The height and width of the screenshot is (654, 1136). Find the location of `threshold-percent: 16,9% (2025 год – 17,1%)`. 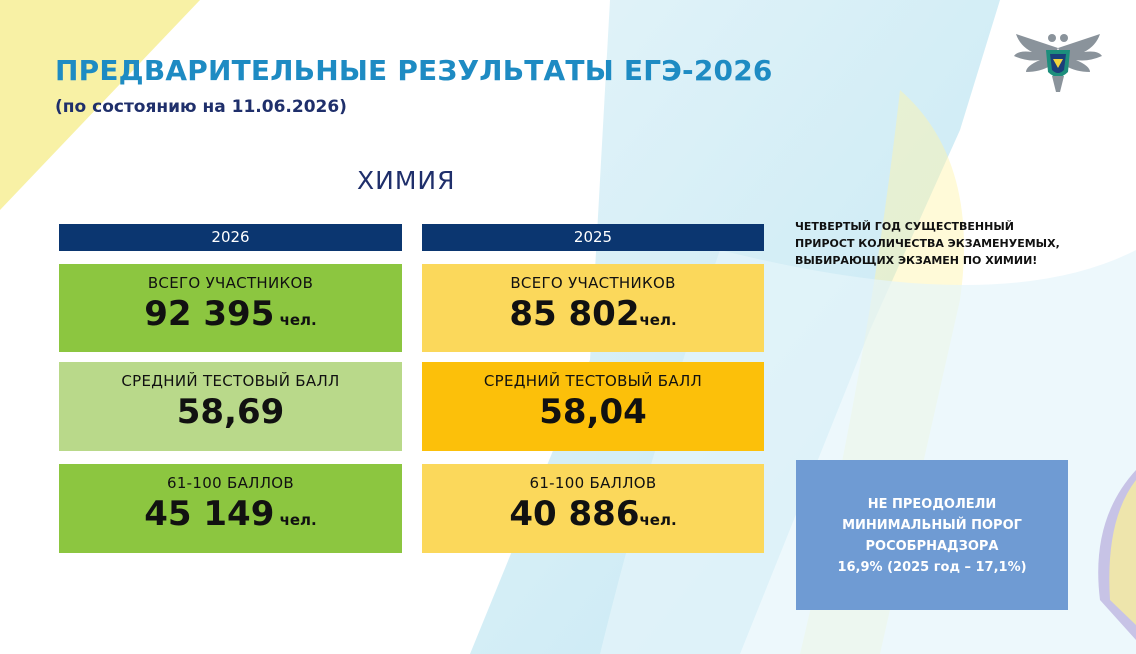

threshold-percent: 16,9% (2025 год – 17,1%) is located at coordinates (932, 567).